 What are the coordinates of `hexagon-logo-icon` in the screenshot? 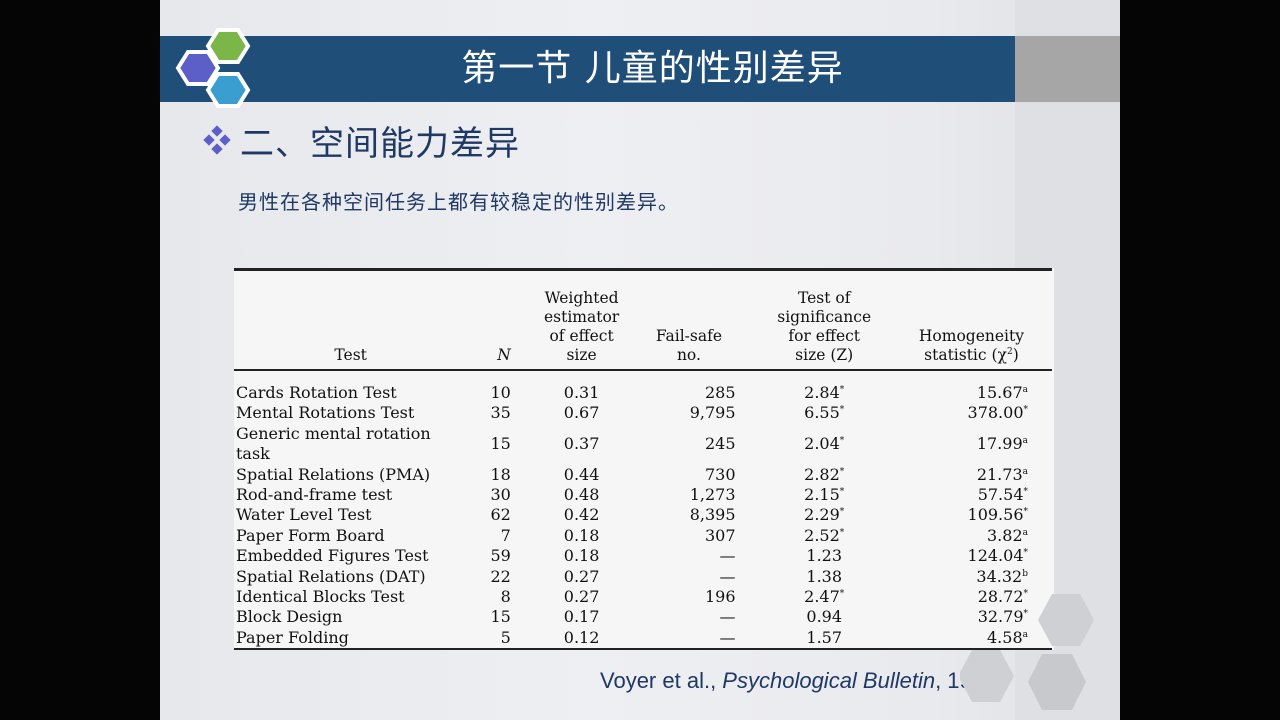 It's located at (213, 68).